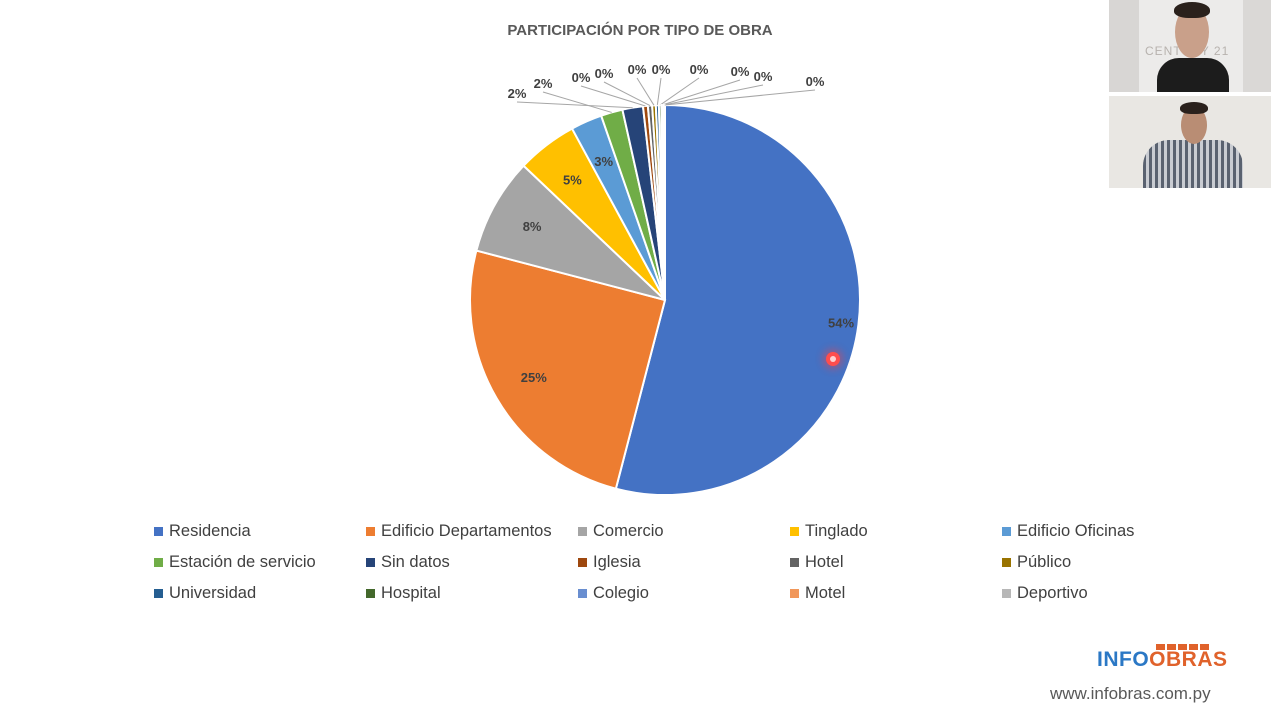  Describe the element at coordinates (532, 226) in the screenshot. I see `data-label-comercio: 8%` at that location.